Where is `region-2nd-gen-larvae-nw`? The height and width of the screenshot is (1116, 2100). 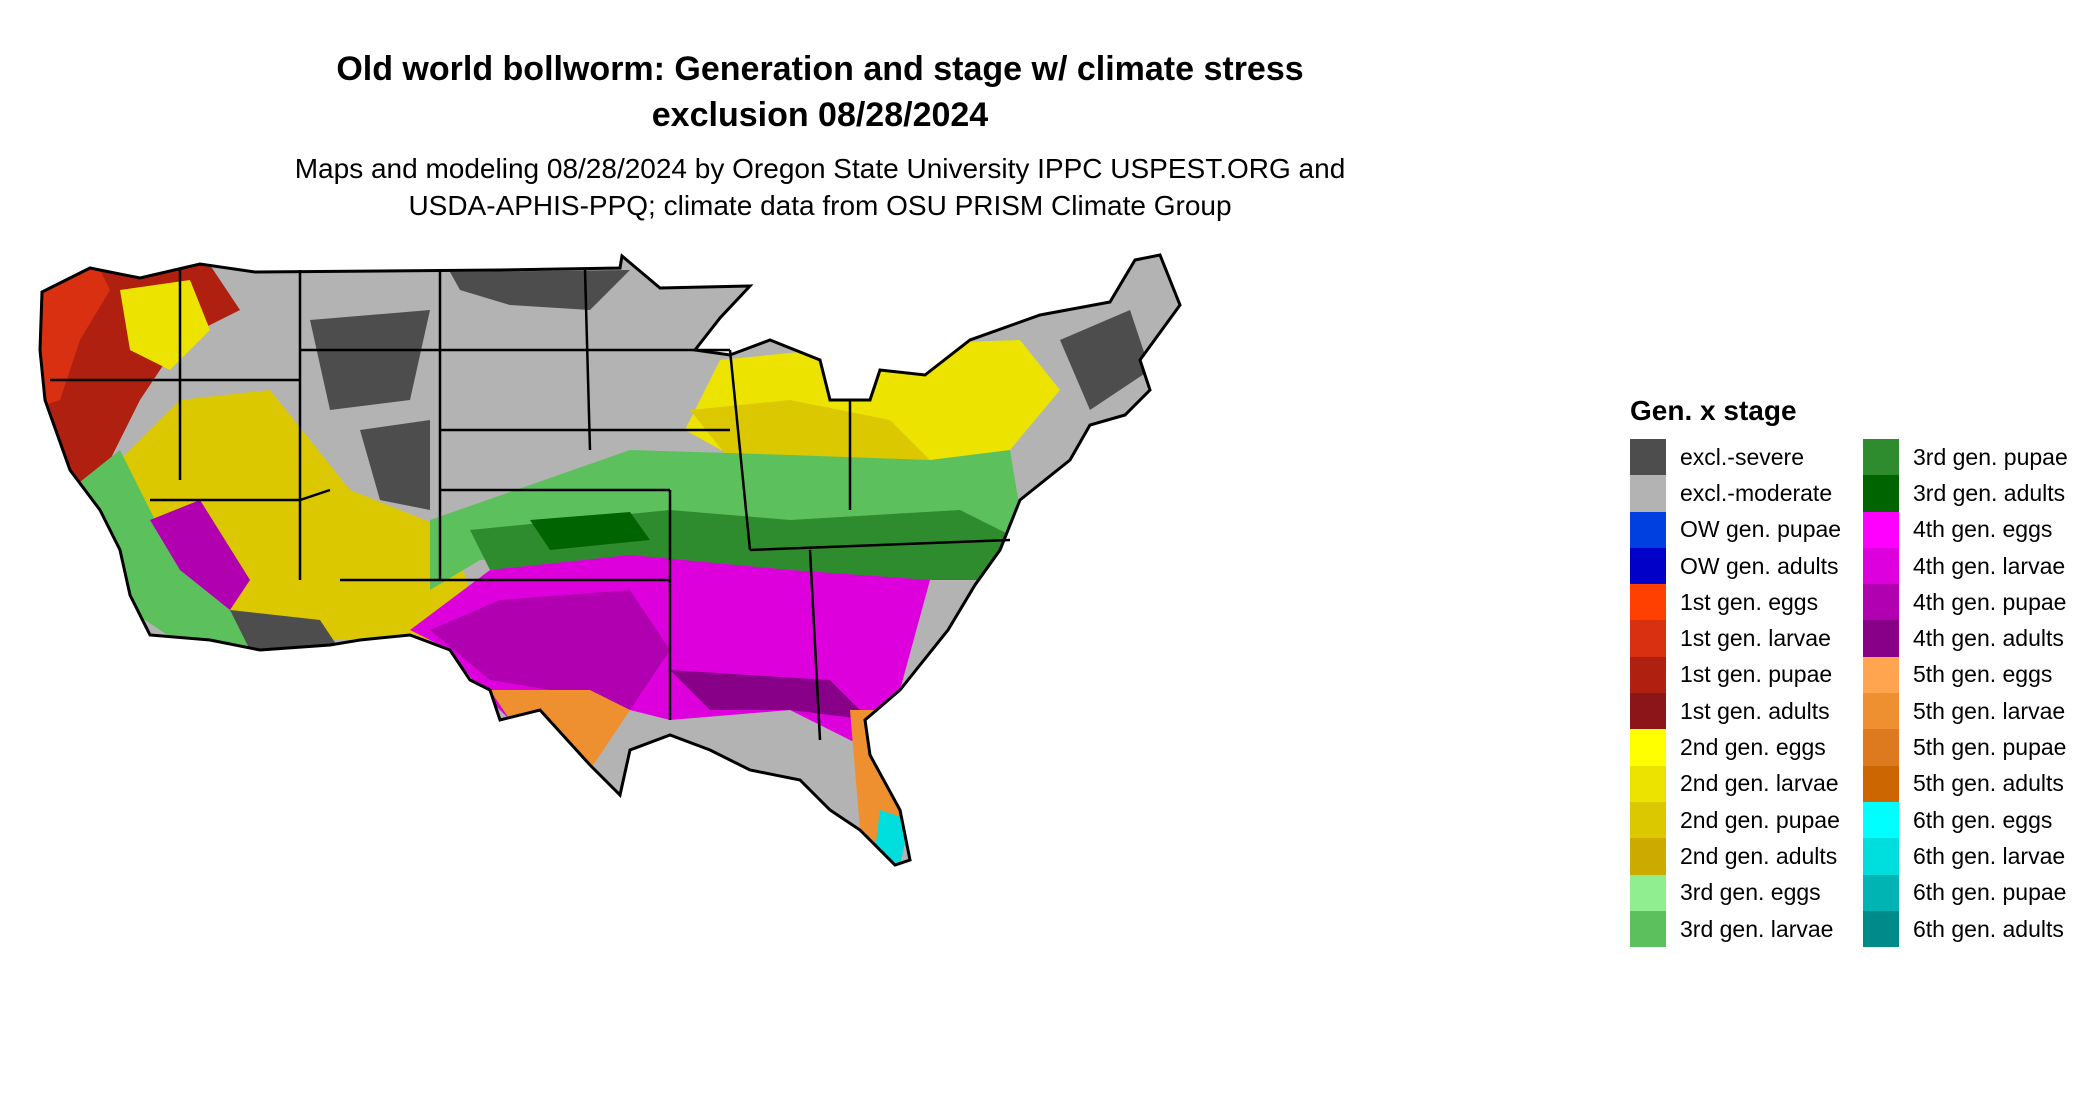
region-2nd-gen-larvae-nw is located at coordinates (165, 325).